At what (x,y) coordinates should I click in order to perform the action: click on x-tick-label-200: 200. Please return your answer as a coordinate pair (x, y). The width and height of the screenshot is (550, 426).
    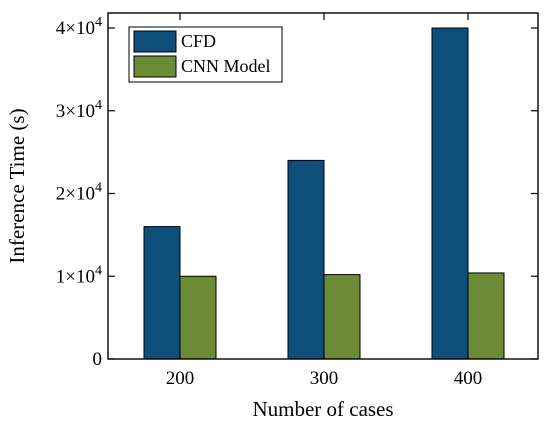
    Looking at the image, I should click on (180, 378).